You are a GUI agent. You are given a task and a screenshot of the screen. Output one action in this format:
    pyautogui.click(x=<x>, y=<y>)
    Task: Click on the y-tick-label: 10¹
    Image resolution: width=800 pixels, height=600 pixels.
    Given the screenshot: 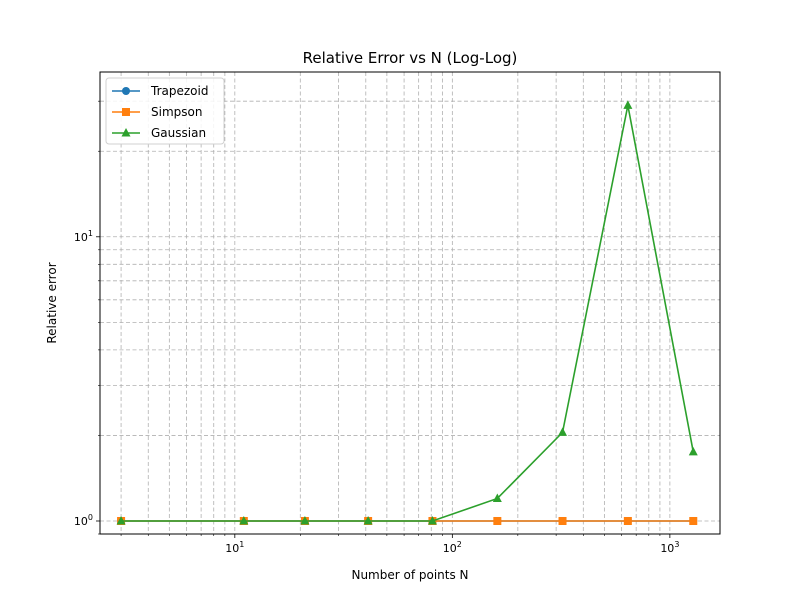 What is the action you would take?
    pyautogui.click(x=83, y=236)
    